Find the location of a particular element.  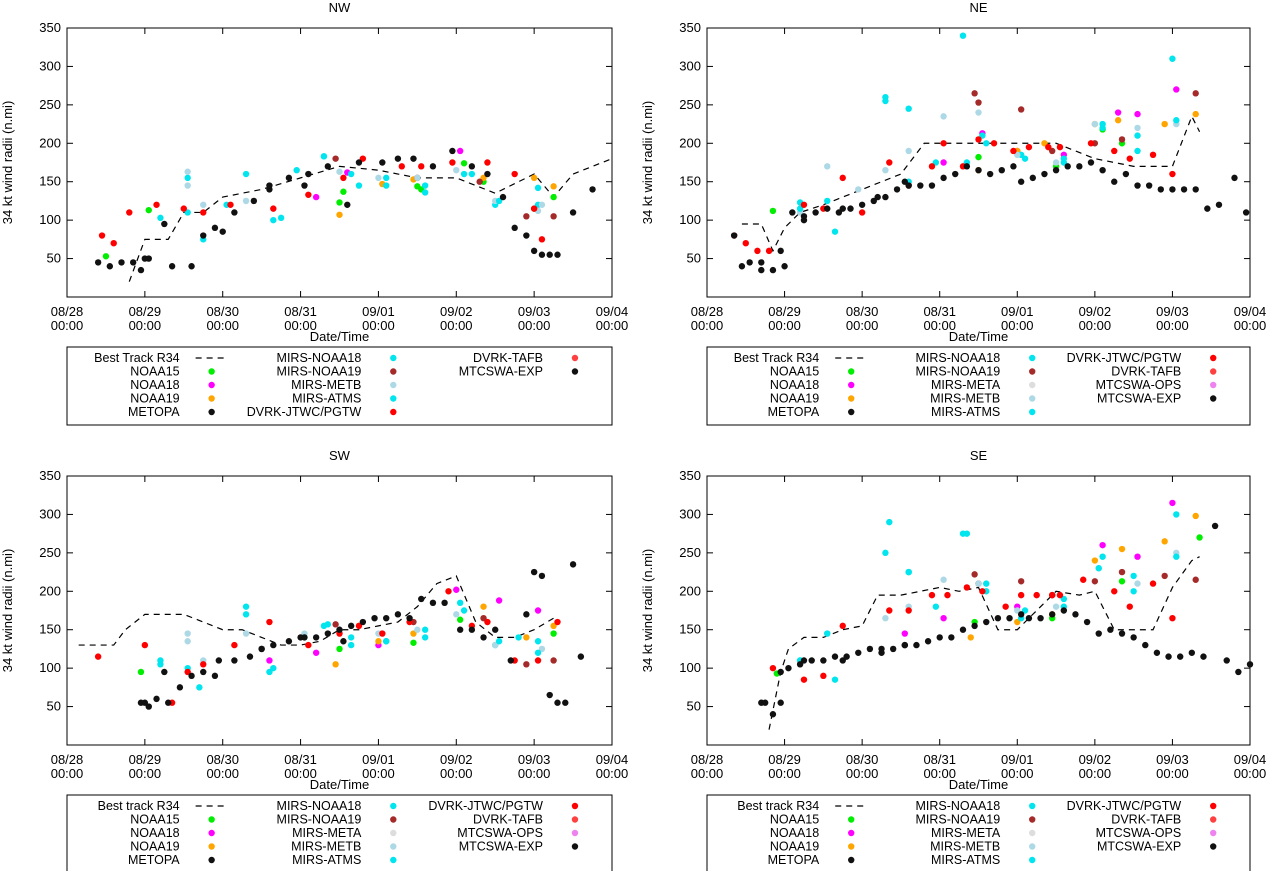

x-tick-label: 09/02 is located at coordinates (456, 311).